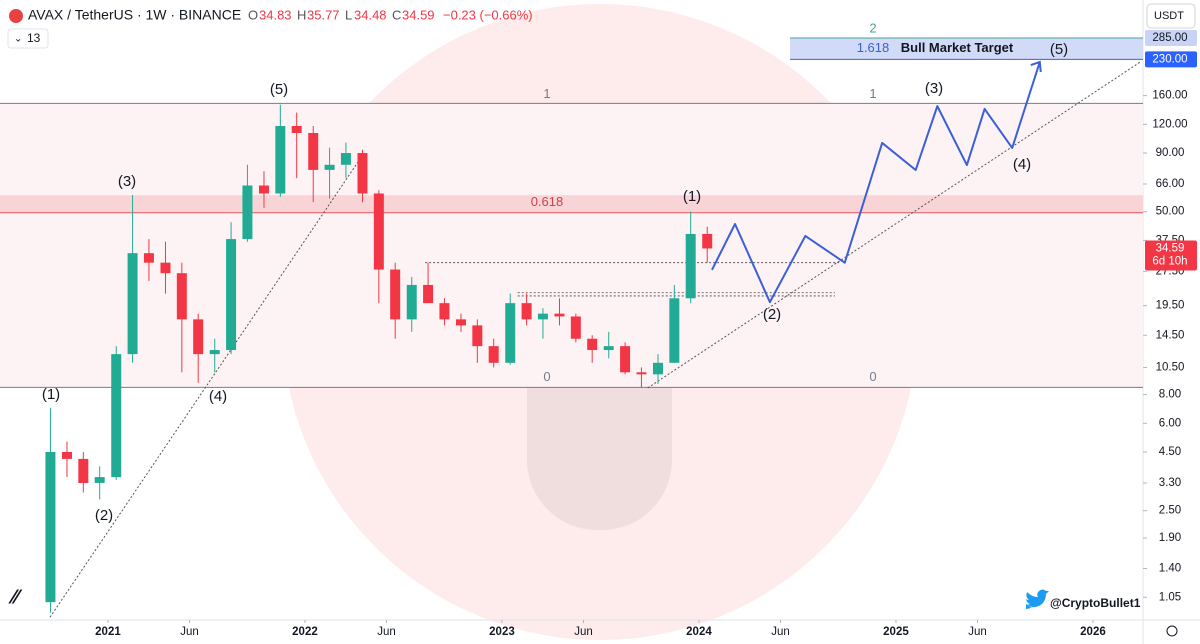 The height and width of the screenshot is (644, 1200). I want to click on currency: USDT, so click(1169, 16).